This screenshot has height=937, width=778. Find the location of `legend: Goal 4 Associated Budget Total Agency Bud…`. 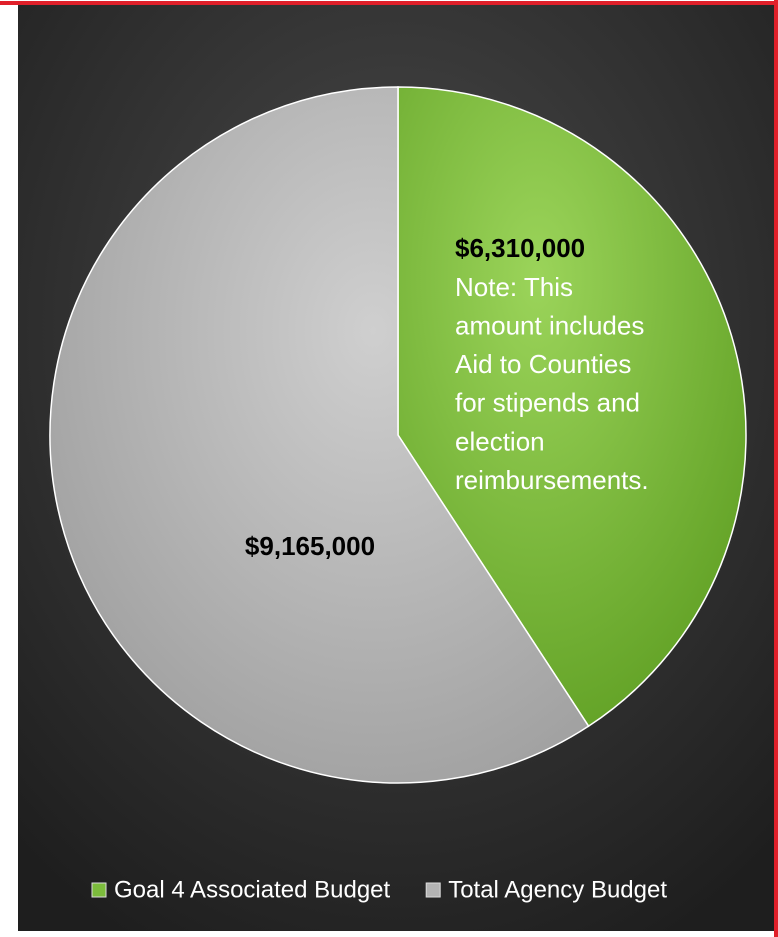

legend: Goal 4 Associated Budget Total Agency Bud… is located at coordinates (379, 889).